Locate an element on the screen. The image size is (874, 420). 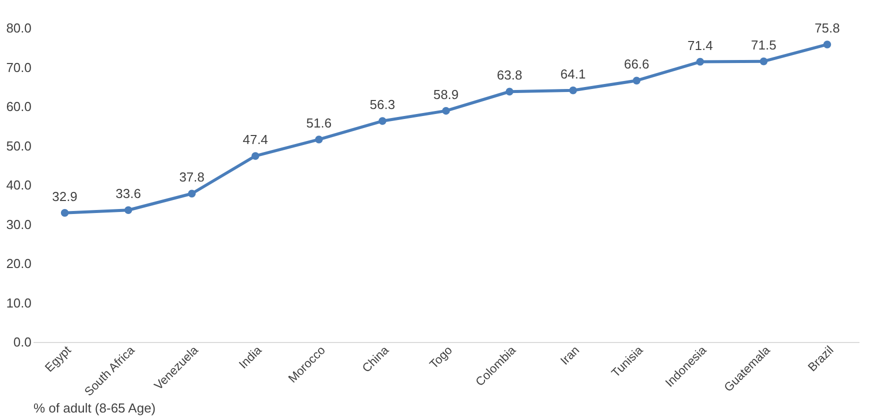
data-label: 33.6 is located at coordinates (128, 194).